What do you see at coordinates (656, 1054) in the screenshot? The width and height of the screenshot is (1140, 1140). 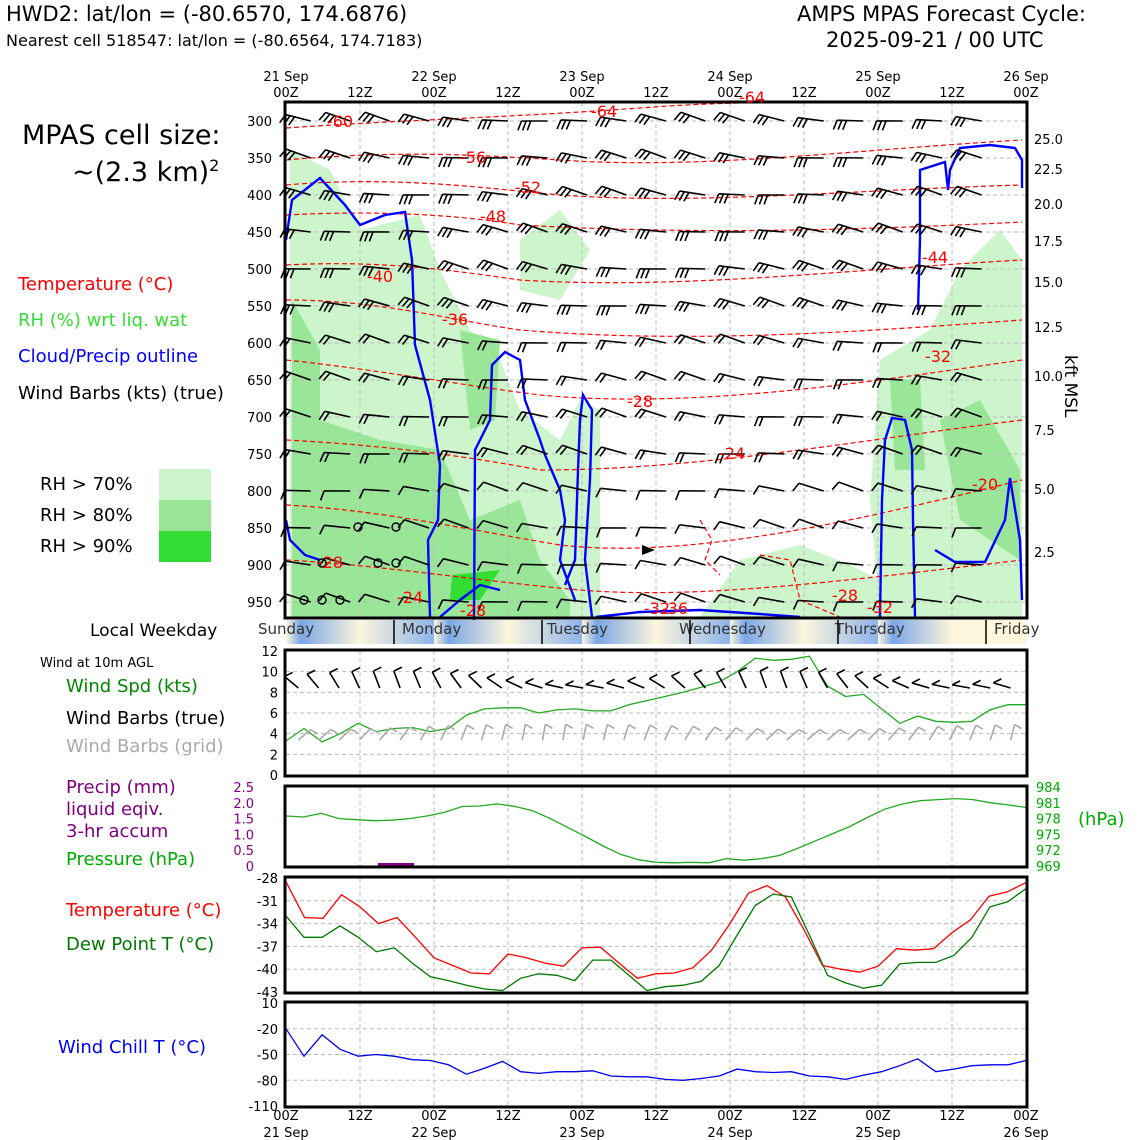 I see `chill-panel` at bounding box center [656, 1054].